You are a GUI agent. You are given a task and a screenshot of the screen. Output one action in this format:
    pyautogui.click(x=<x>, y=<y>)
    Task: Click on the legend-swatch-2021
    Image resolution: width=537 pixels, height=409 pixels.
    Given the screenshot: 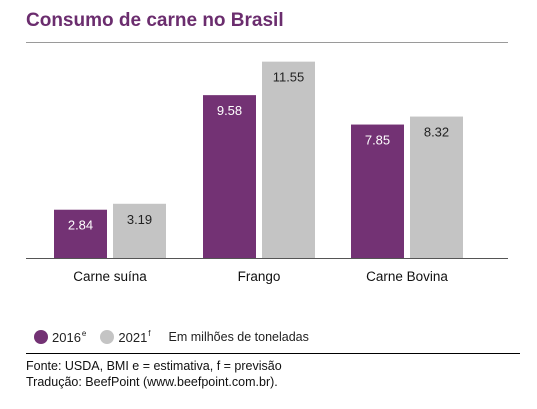 What is the action you would take?
    pyautogui.click(x=107, y=337)
    